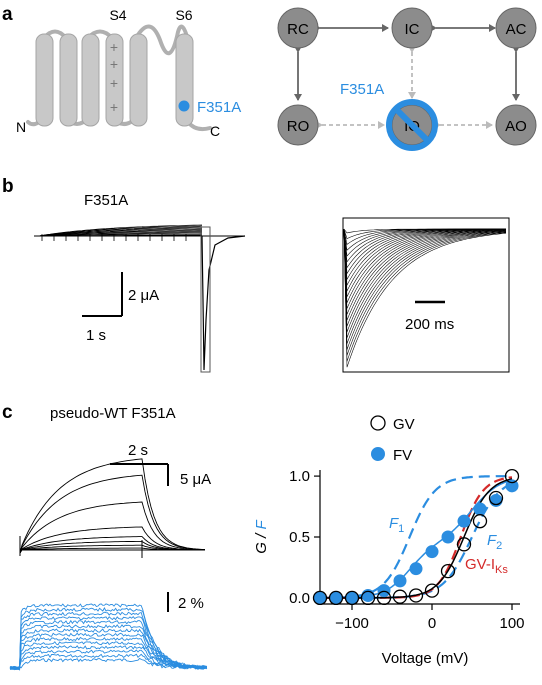  Describe the element at coordinates (404, 424) in the screenshot. I see `legend-label-gv: GV` at that location.